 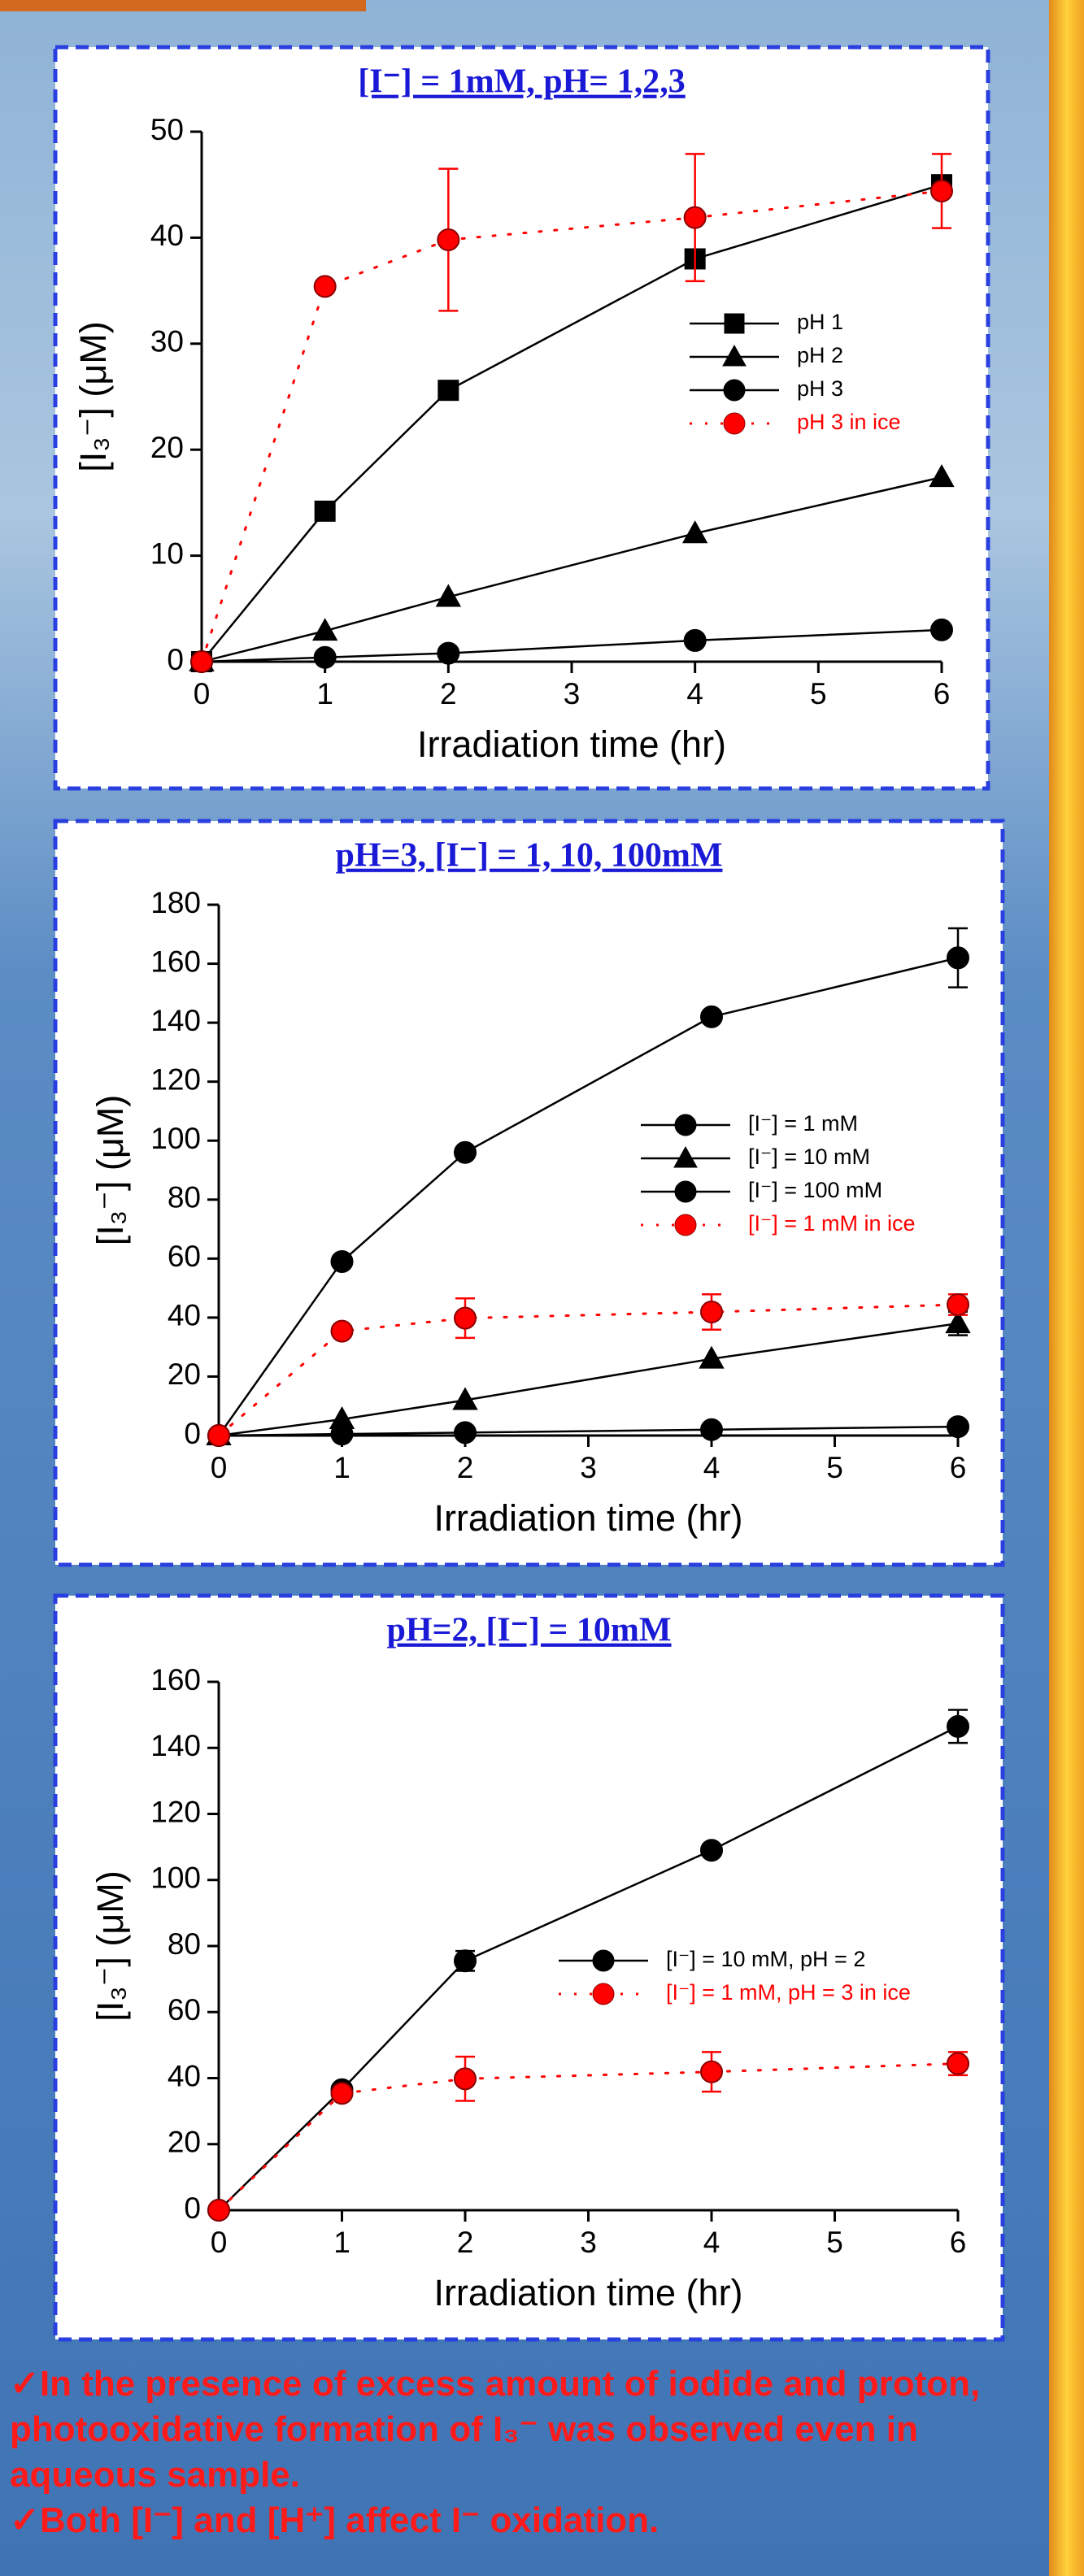 What do you see at coordinates (528, 1630) in the screenshot?
I see `chart-title: pH=2, [I⁻] = 10mM` at bounding box center [528, 1630].